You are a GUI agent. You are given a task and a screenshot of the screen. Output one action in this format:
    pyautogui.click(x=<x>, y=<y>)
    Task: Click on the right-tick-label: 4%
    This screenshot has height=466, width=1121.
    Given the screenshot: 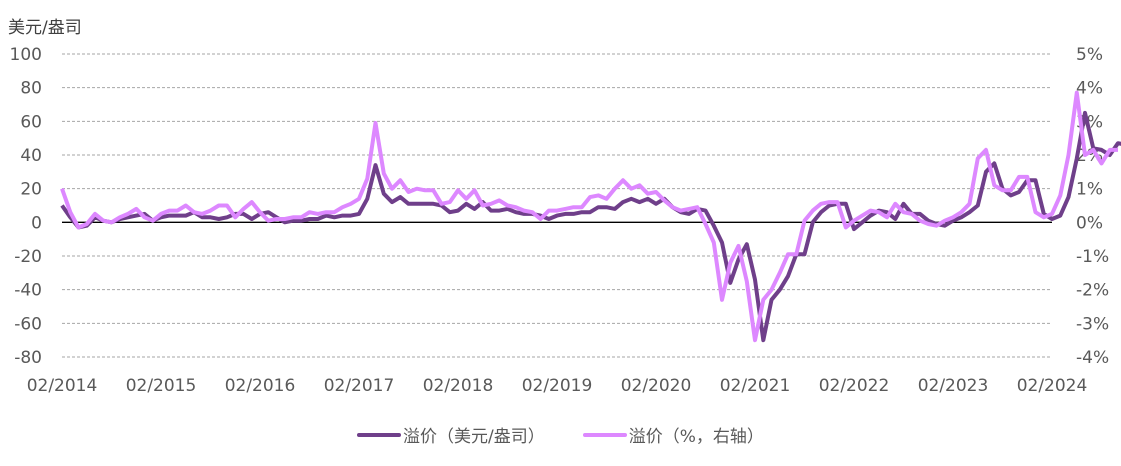 What is the action you would take?
    pyautogui.click(x=1089, y=89)
    